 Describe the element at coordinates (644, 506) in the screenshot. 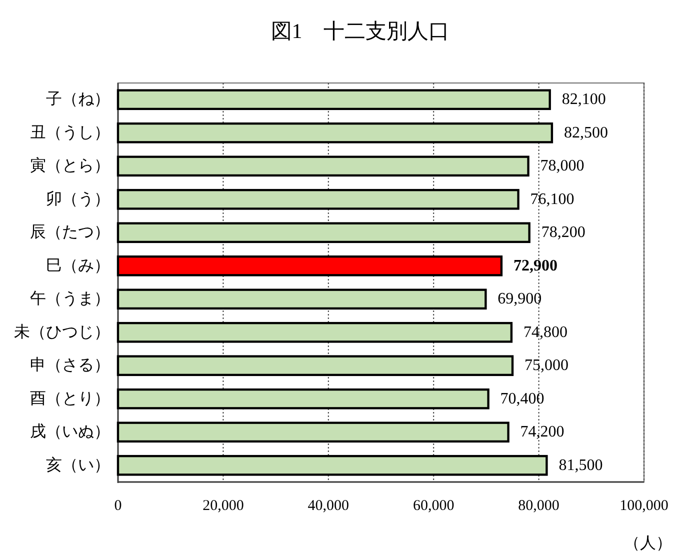

I see `x-tick-label: 100,000` at that location.